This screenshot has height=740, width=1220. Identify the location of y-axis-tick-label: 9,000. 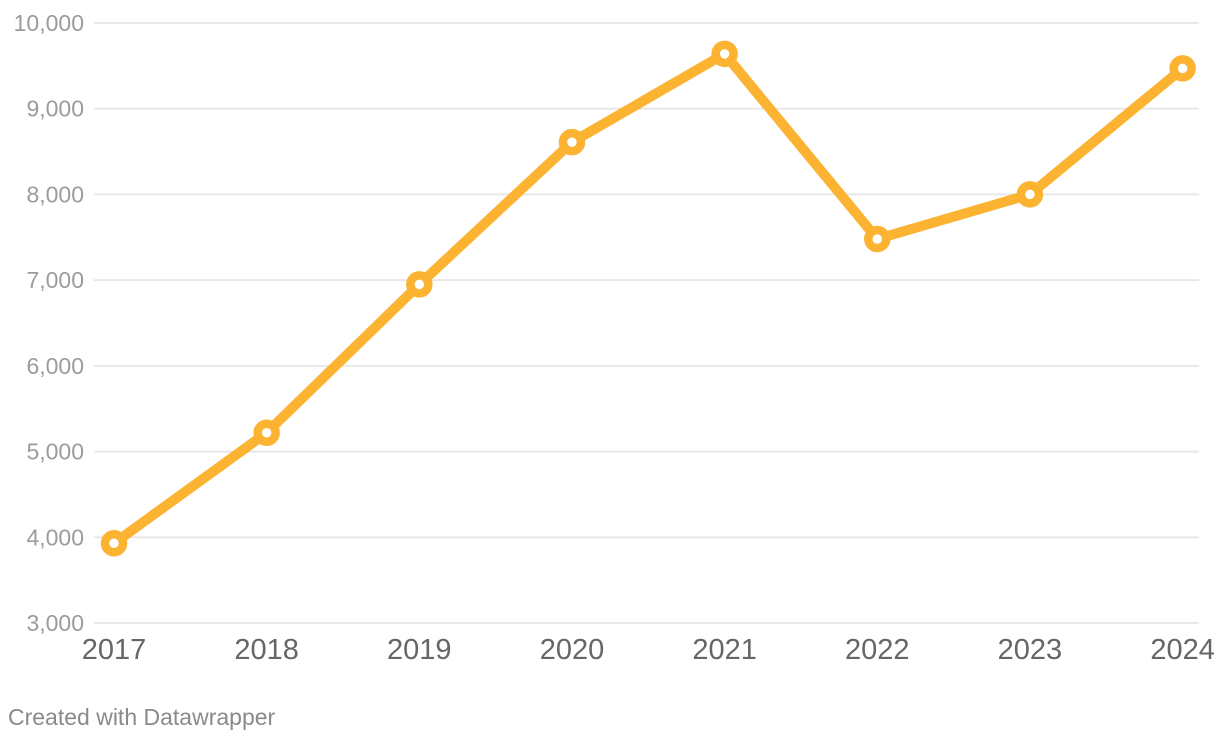
(55, 109).